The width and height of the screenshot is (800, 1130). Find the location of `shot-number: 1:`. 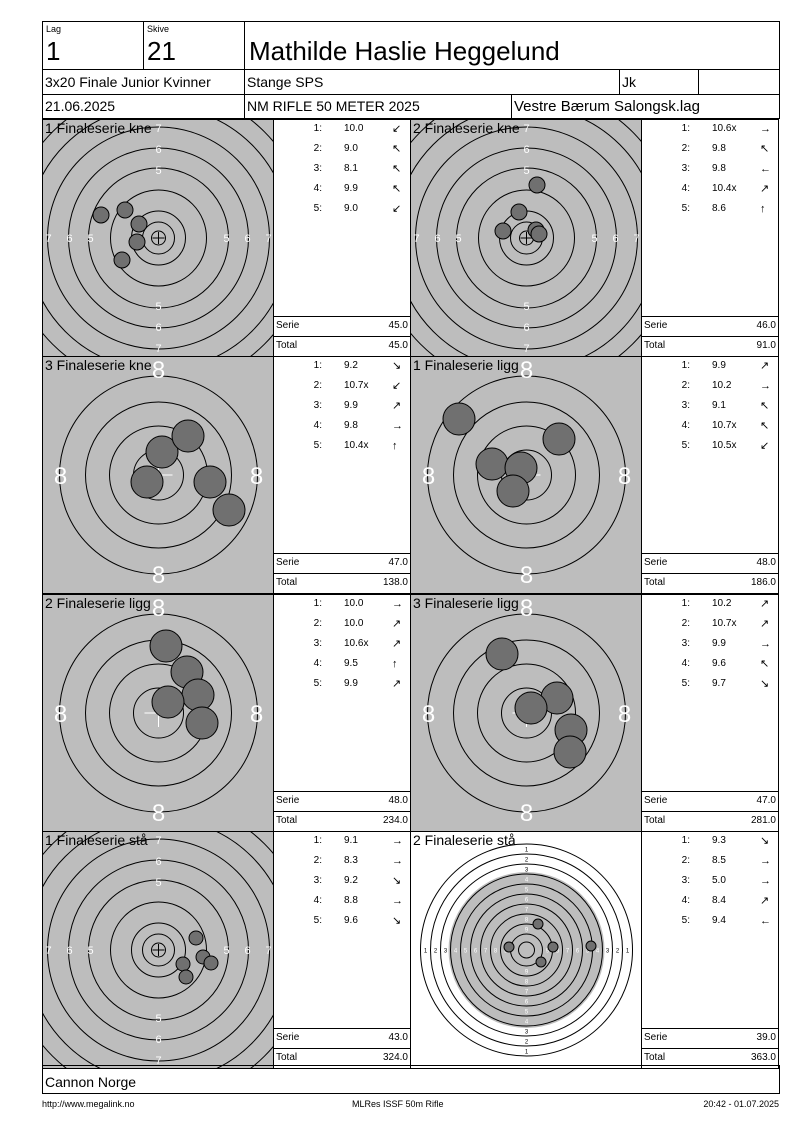

shot-number: 1: is located at coordinates (685, 128).